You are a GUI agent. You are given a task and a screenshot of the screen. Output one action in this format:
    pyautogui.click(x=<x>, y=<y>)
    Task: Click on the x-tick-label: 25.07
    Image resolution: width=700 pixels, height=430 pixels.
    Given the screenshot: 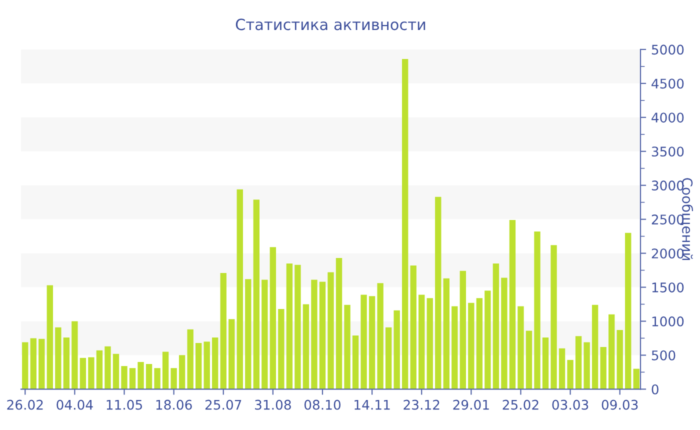 What is the action you would take?
    pyautogui.click(x=223, y=405)
    